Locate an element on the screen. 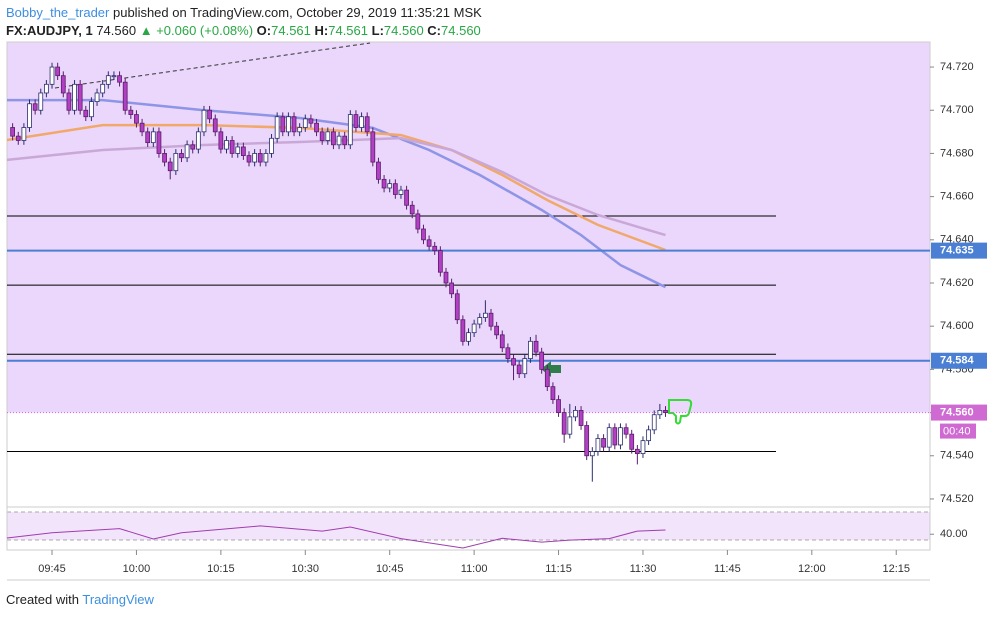 The image size is (988, 618). countdown-box is located at coordinates (958, 431).